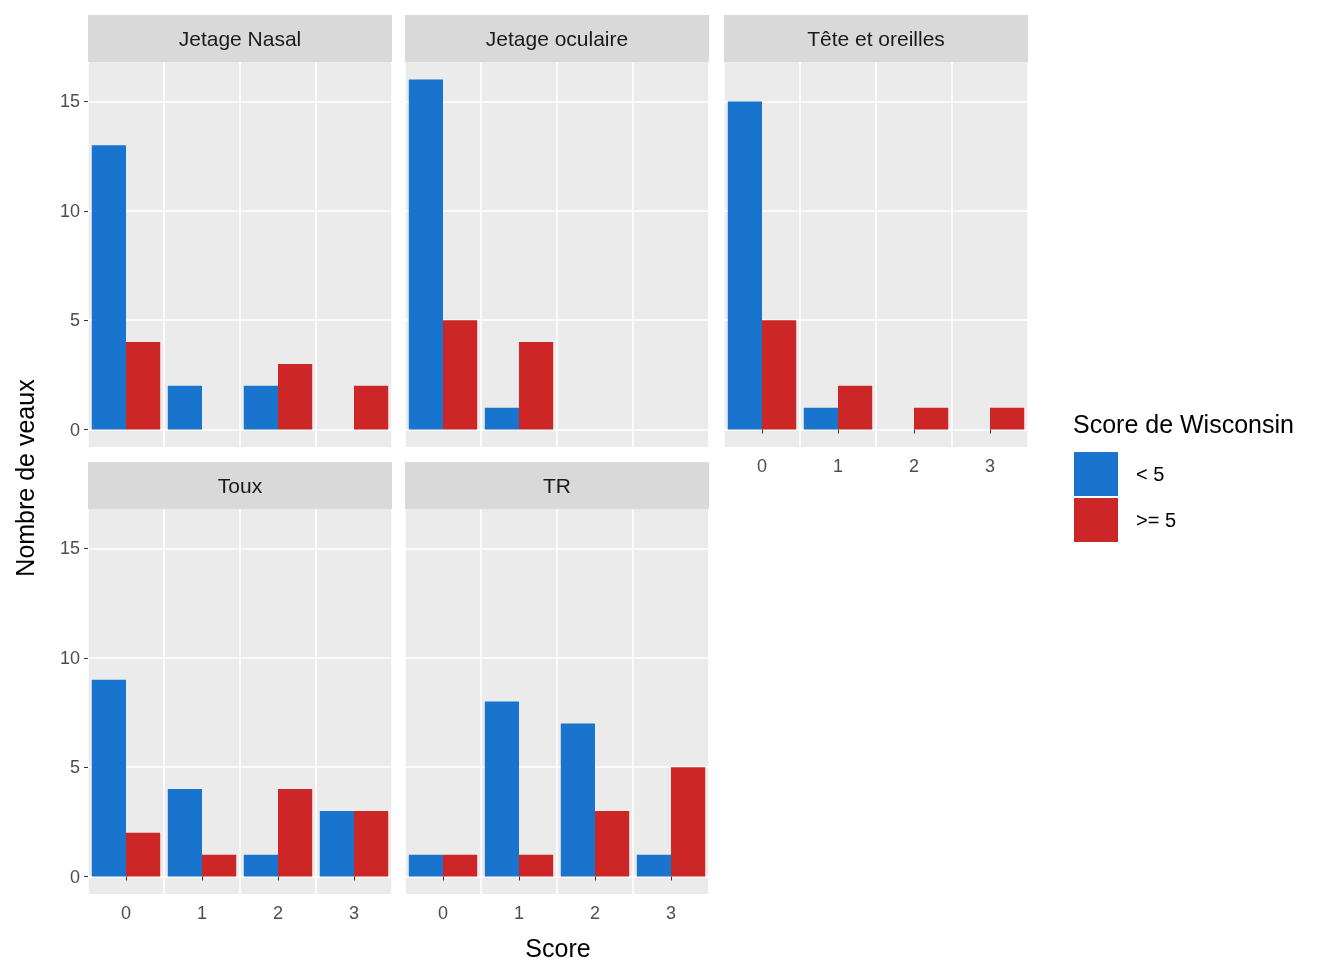  I want to click on chart-title: TR, so click(557, 485).